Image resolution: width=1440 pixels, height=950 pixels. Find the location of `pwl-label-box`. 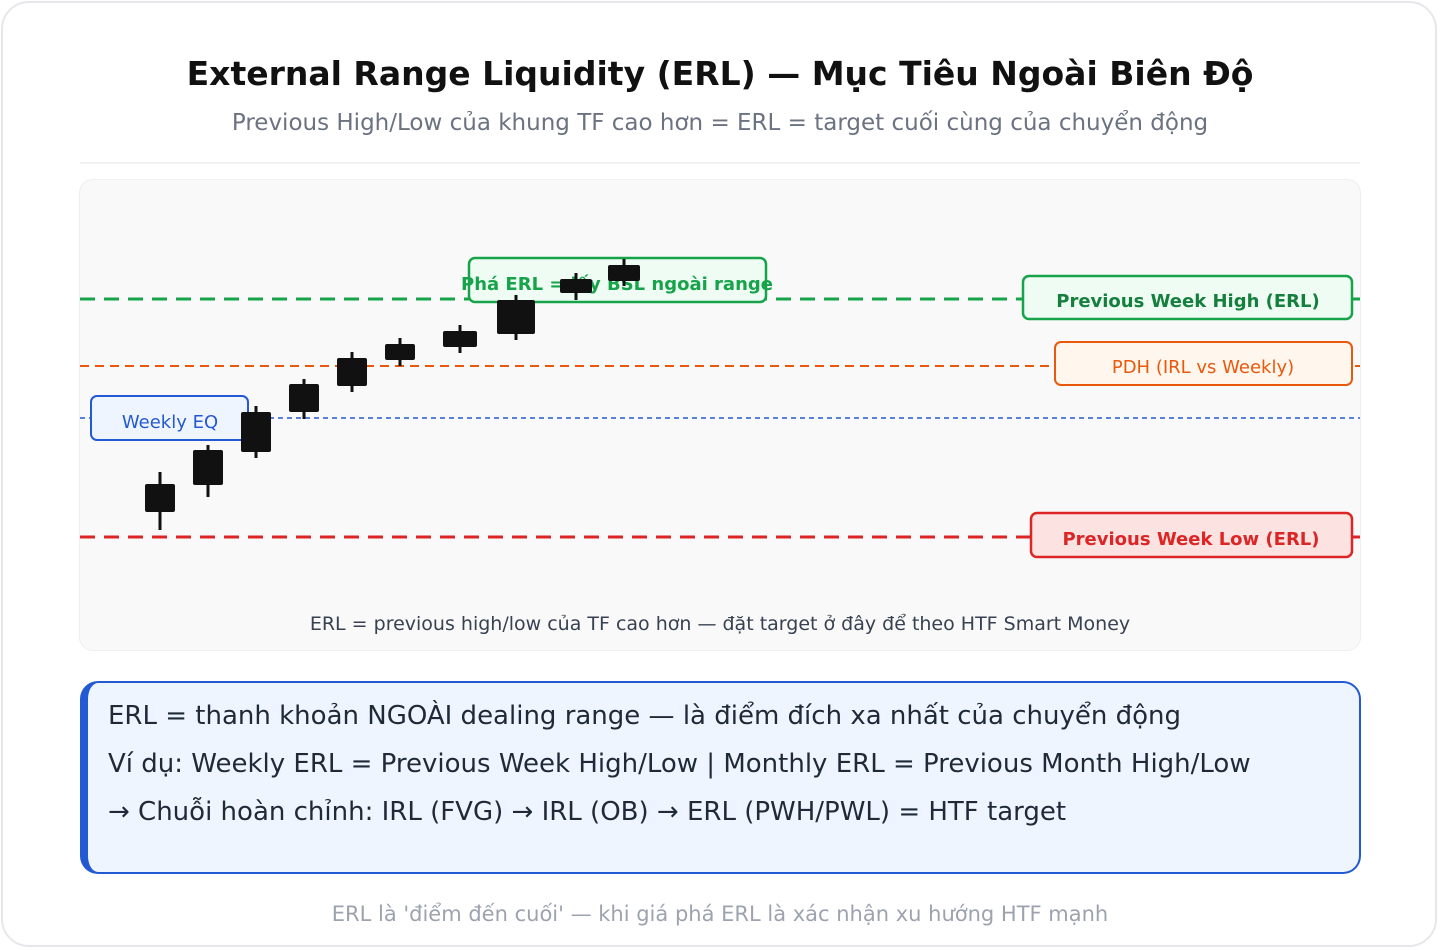

pwl-label-box is located at coordinates (1191, 535).